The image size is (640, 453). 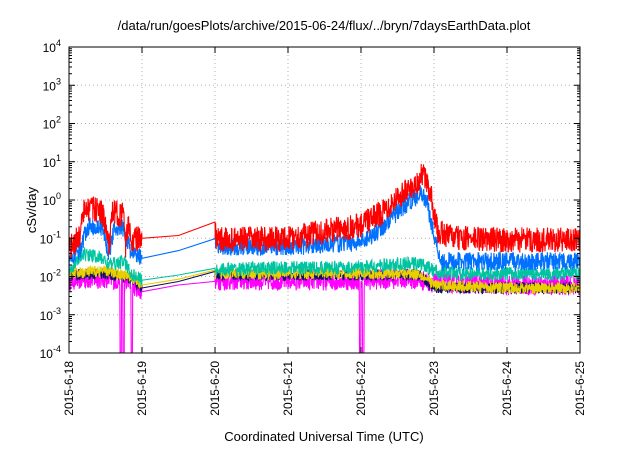 What do you see at coordinates (31, 209) in the screenshot?
I see `y-axis-label: cSv/day` at bounding box center [31, 209].